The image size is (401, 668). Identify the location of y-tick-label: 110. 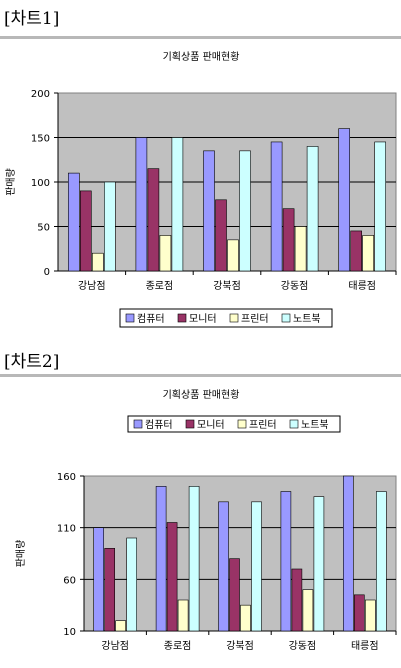
(66, 529).